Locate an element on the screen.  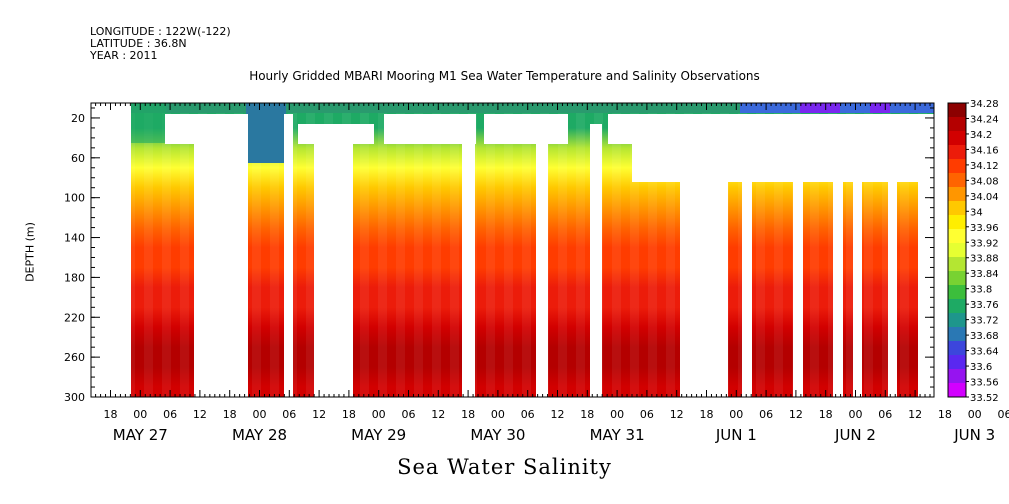
y-tick-label: 220 is located at coordinates (74, 317).